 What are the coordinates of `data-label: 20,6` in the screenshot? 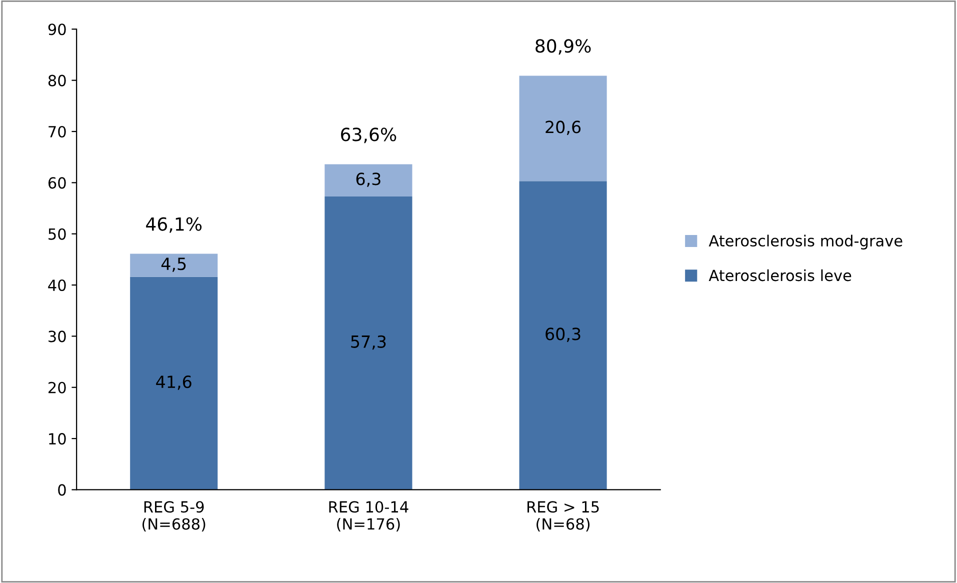 It's located at (563, 127).